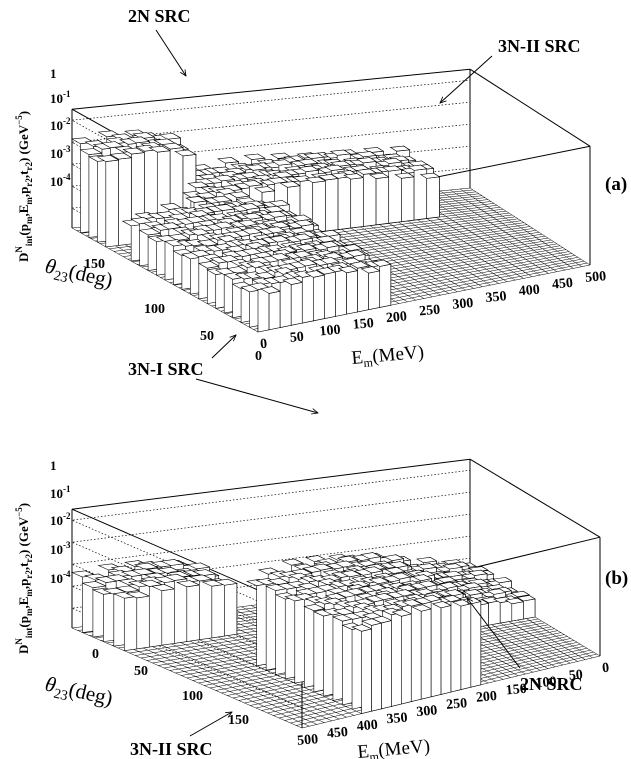 Image resolution: width=631 pixels, height=759 pixels. What do you see at coordinates (394, 747) in the screenshot?
I see `b-em-axis-label: Em(MeV)` at bounding box center [394, 747].